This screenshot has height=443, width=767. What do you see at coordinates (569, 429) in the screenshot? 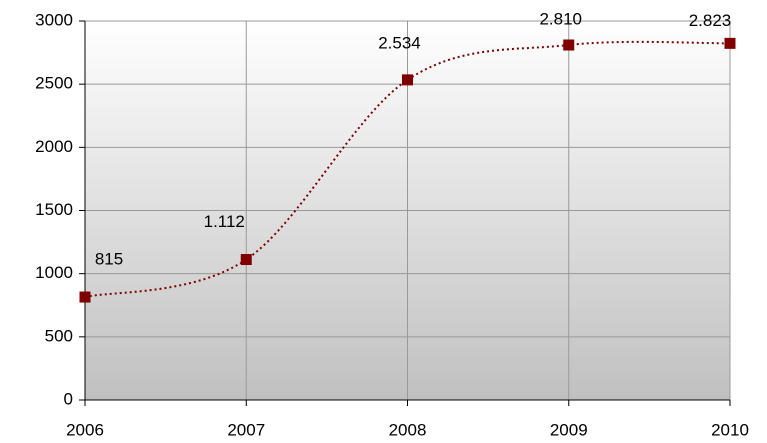
I see `x-tick-label: 2009` at bounding box center [569, 429].